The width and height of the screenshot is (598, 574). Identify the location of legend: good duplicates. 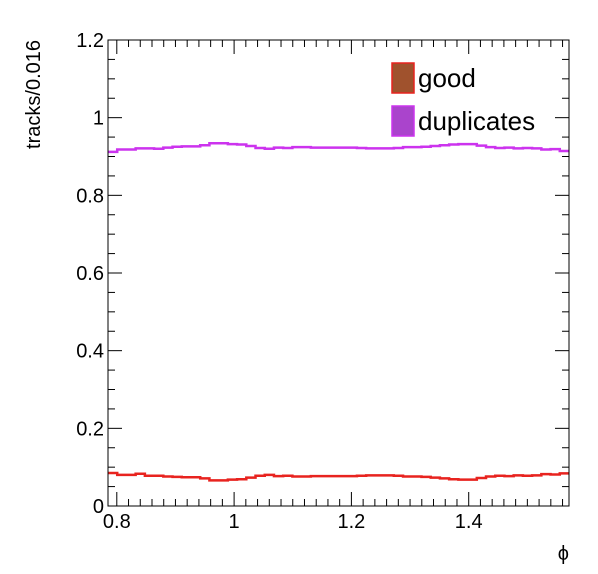
(463, 99).